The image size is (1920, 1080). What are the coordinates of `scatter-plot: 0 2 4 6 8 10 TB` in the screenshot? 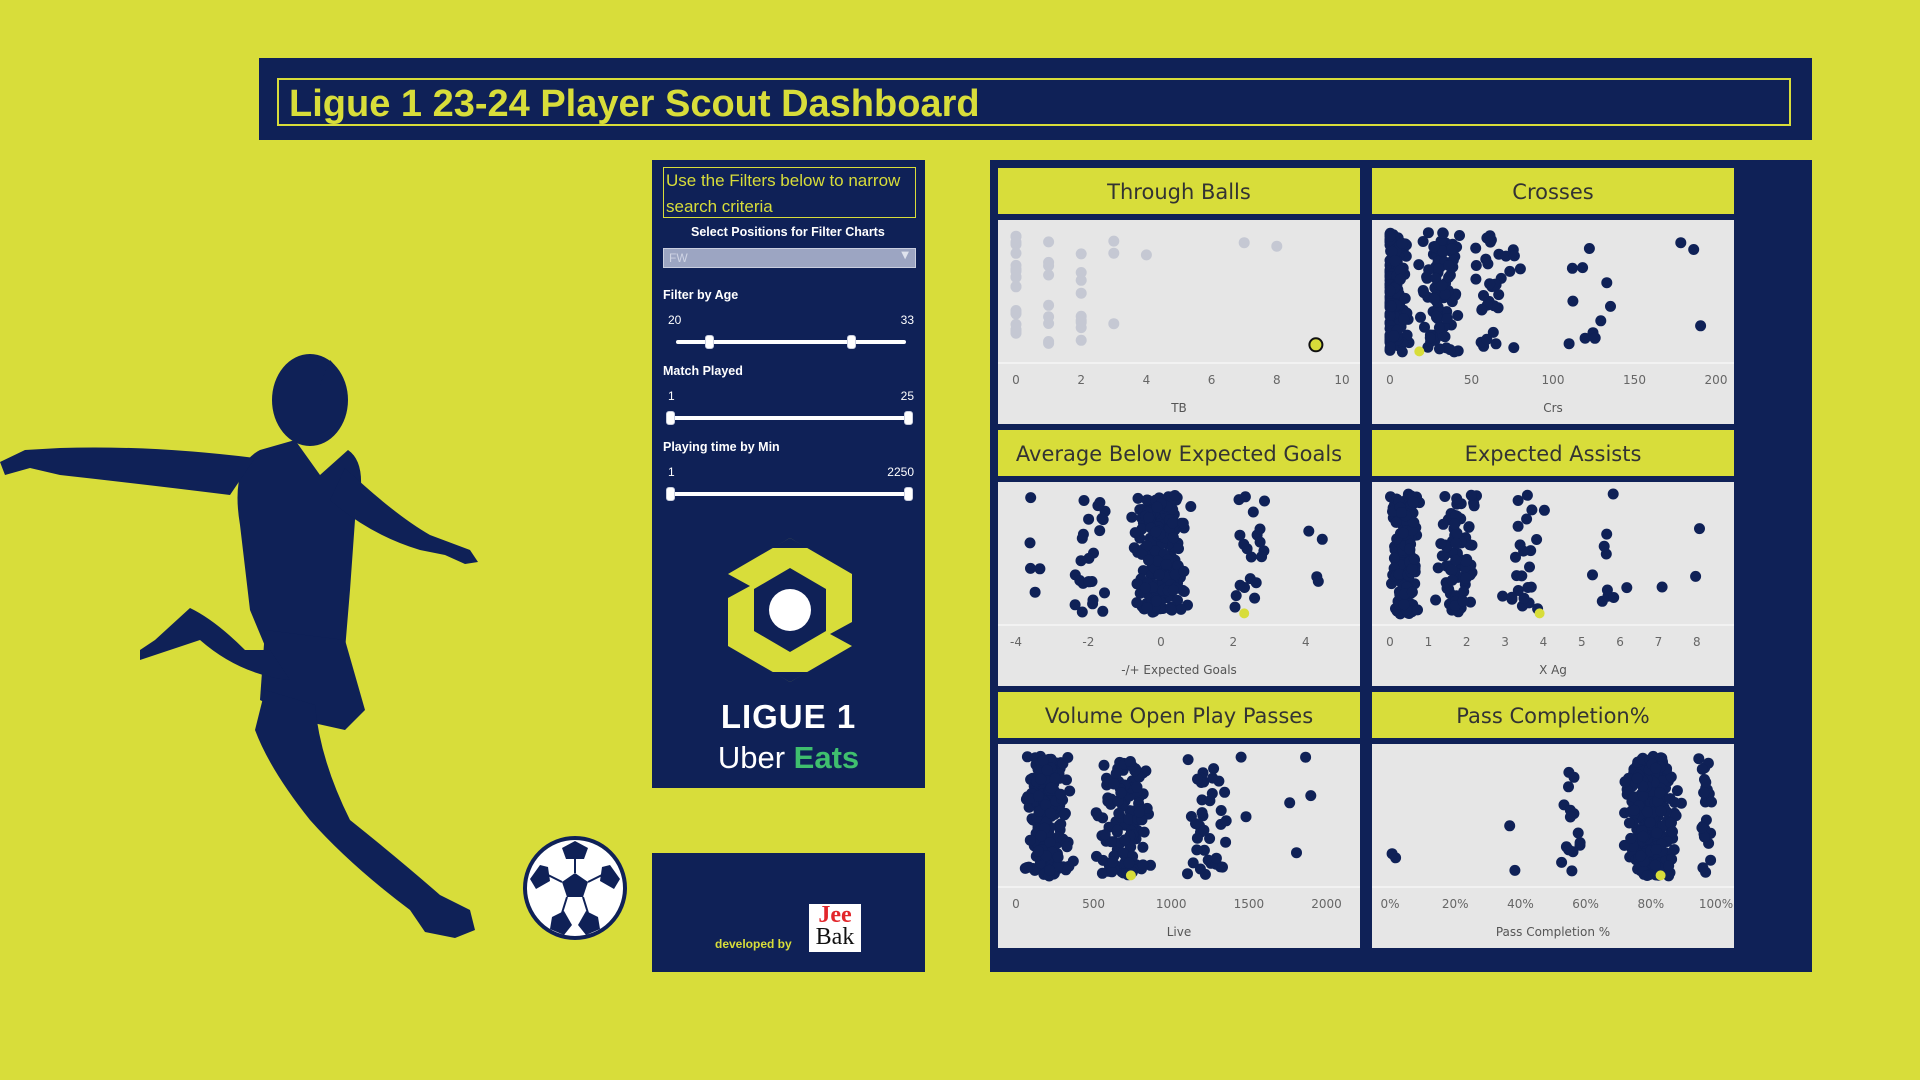 It's located at (1179, 322).